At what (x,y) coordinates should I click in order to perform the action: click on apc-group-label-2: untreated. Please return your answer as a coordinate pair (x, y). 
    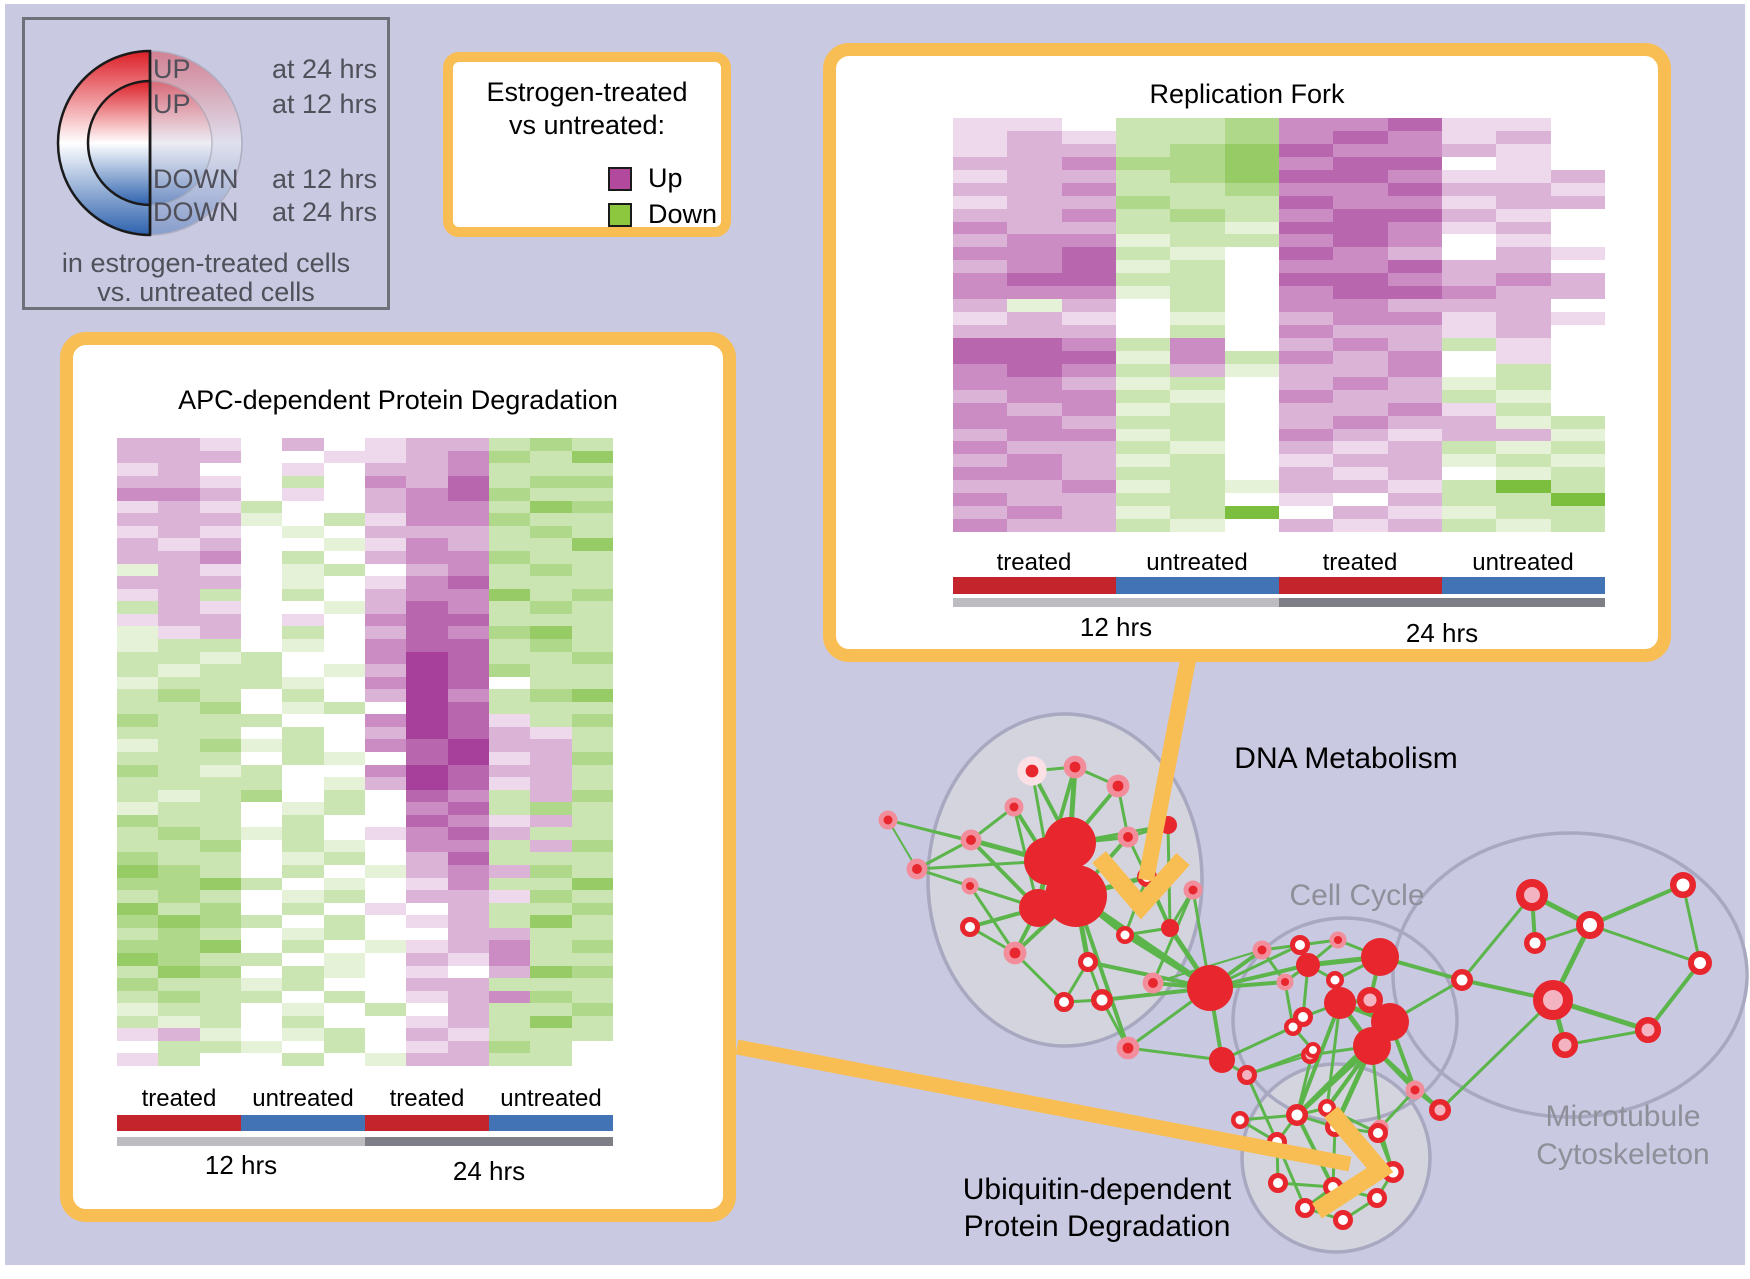
    Looking at the image, I should click on (303, 1098).